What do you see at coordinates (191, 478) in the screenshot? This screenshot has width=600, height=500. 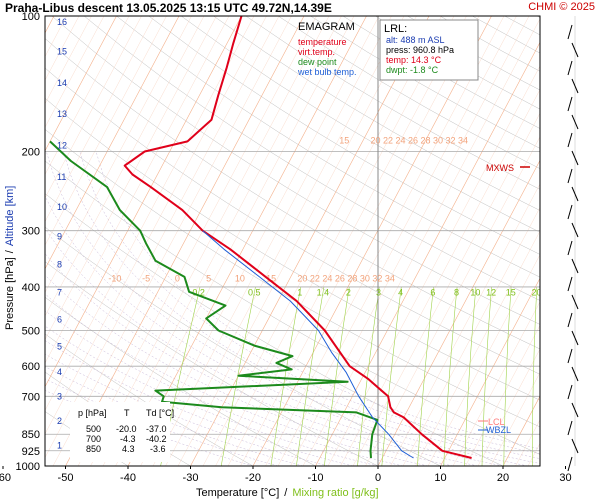 I see `temperature-tick-label: -30` at bounding box center [191, 478].